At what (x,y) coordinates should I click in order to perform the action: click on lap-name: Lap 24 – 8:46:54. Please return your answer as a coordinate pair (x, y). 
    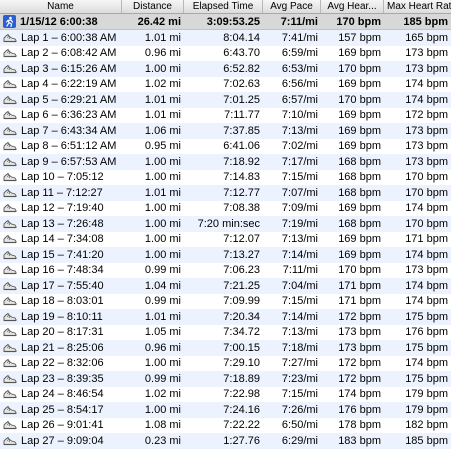
    Looking at the image, I should click on (62, 394).